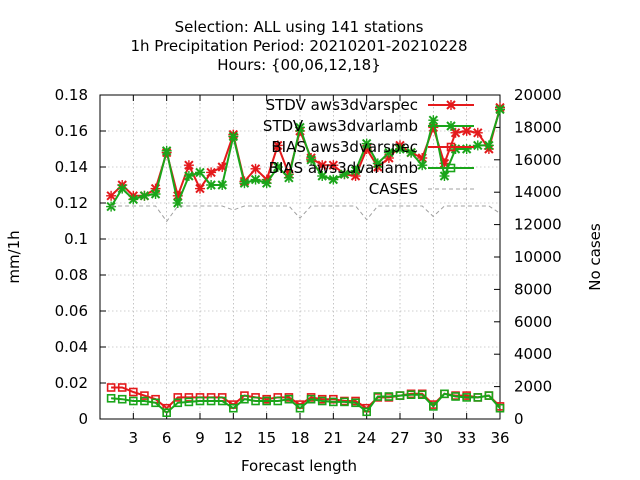 The image size is (640, 480). Describe the element at coordinates (71, 383) in the screenshot. I see `y-tick-label: 0.02` at that location.